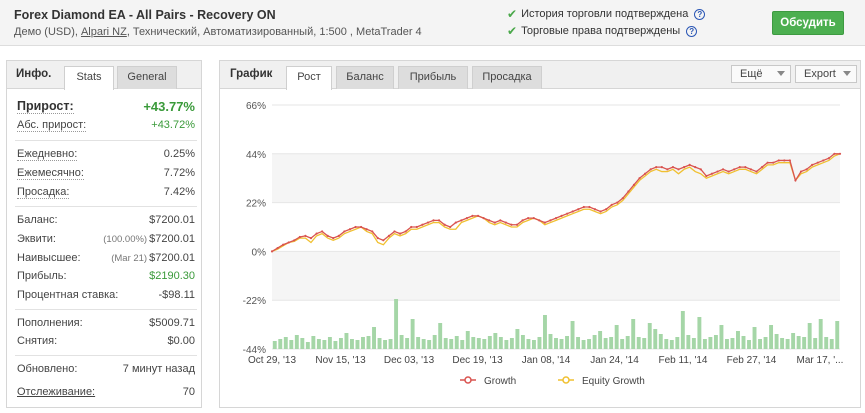 The height and width of the screenshot is (413, 865). What do you see at coordinates (43, 192) in the screenshot?
I see `drawdown-label: Просадка:` at bounding box center [43, 192].